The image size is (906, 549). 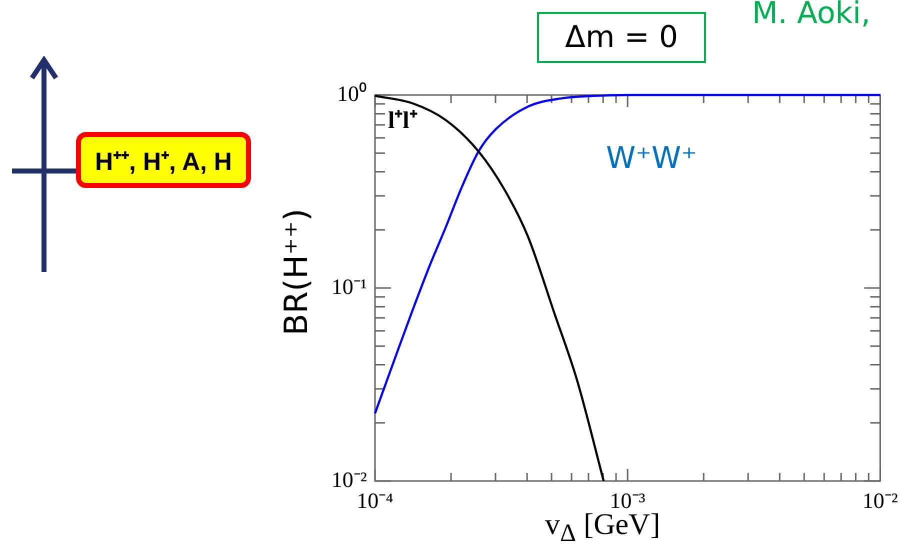 I want to click on text: M. Aoki,, so click(x=811, y=15).